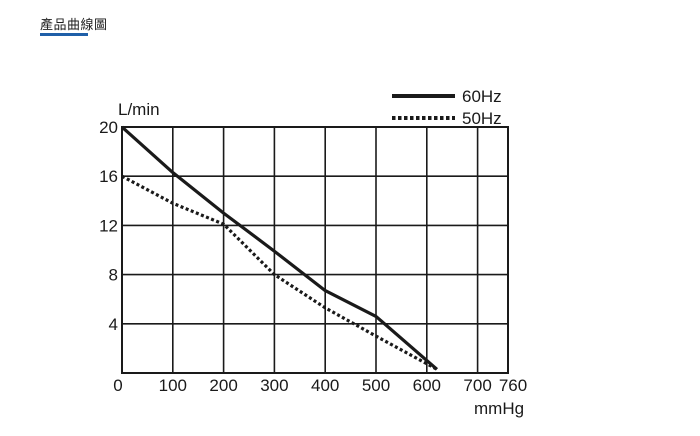  Describe the element at coordinates (325, 385) in the screenshot. I see `x-tick-label-4: 400` at that location.